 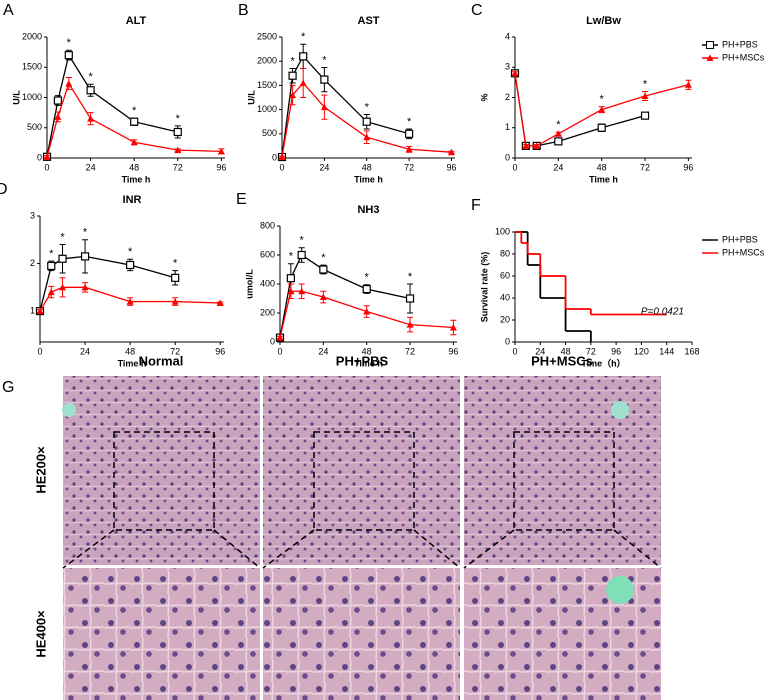 I want to click on y-tick-label: 60, so click(x=505, y=275).